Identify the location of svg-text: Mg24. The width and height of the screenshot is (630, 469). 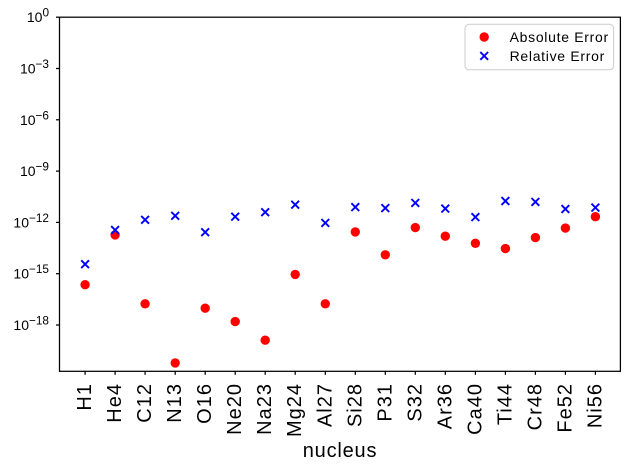
(295, 410).